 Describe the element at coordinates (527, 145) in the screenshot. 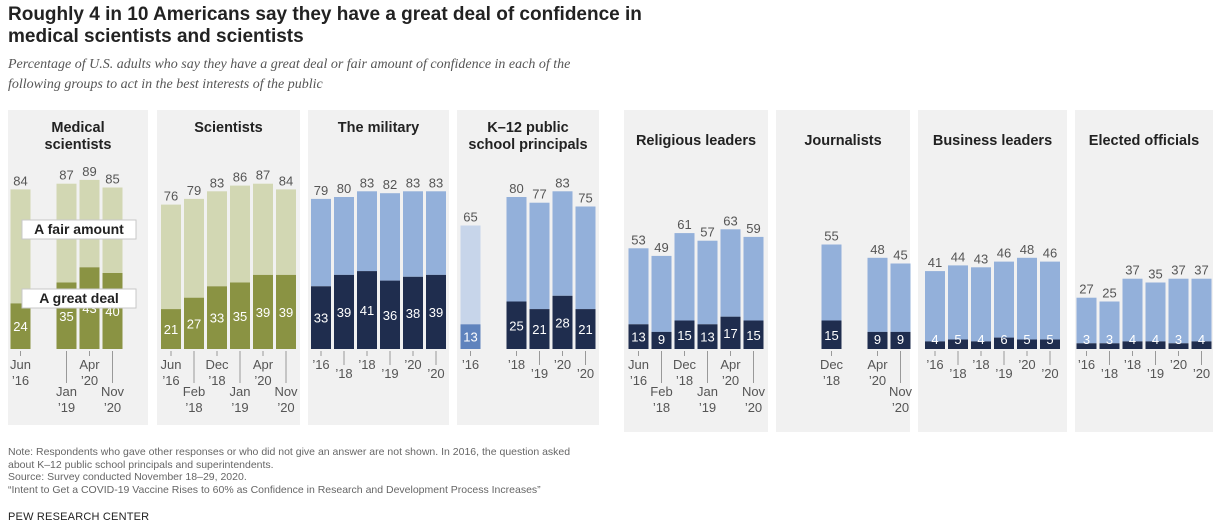

I see `panel-title: school principals` at that location.